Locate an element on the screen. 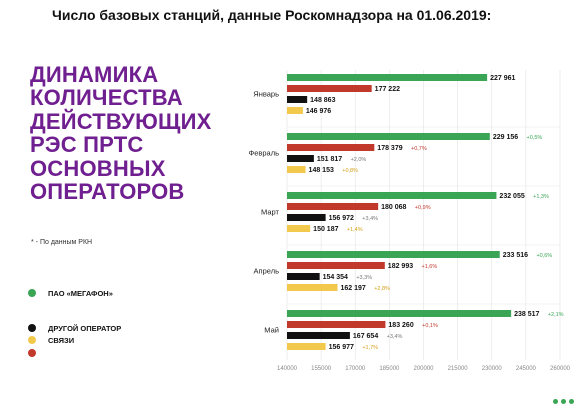 Image resolution: width=582 pixels, height=415 pixels. bar-value-label: 229 156 is located at coordinates (505, 137).